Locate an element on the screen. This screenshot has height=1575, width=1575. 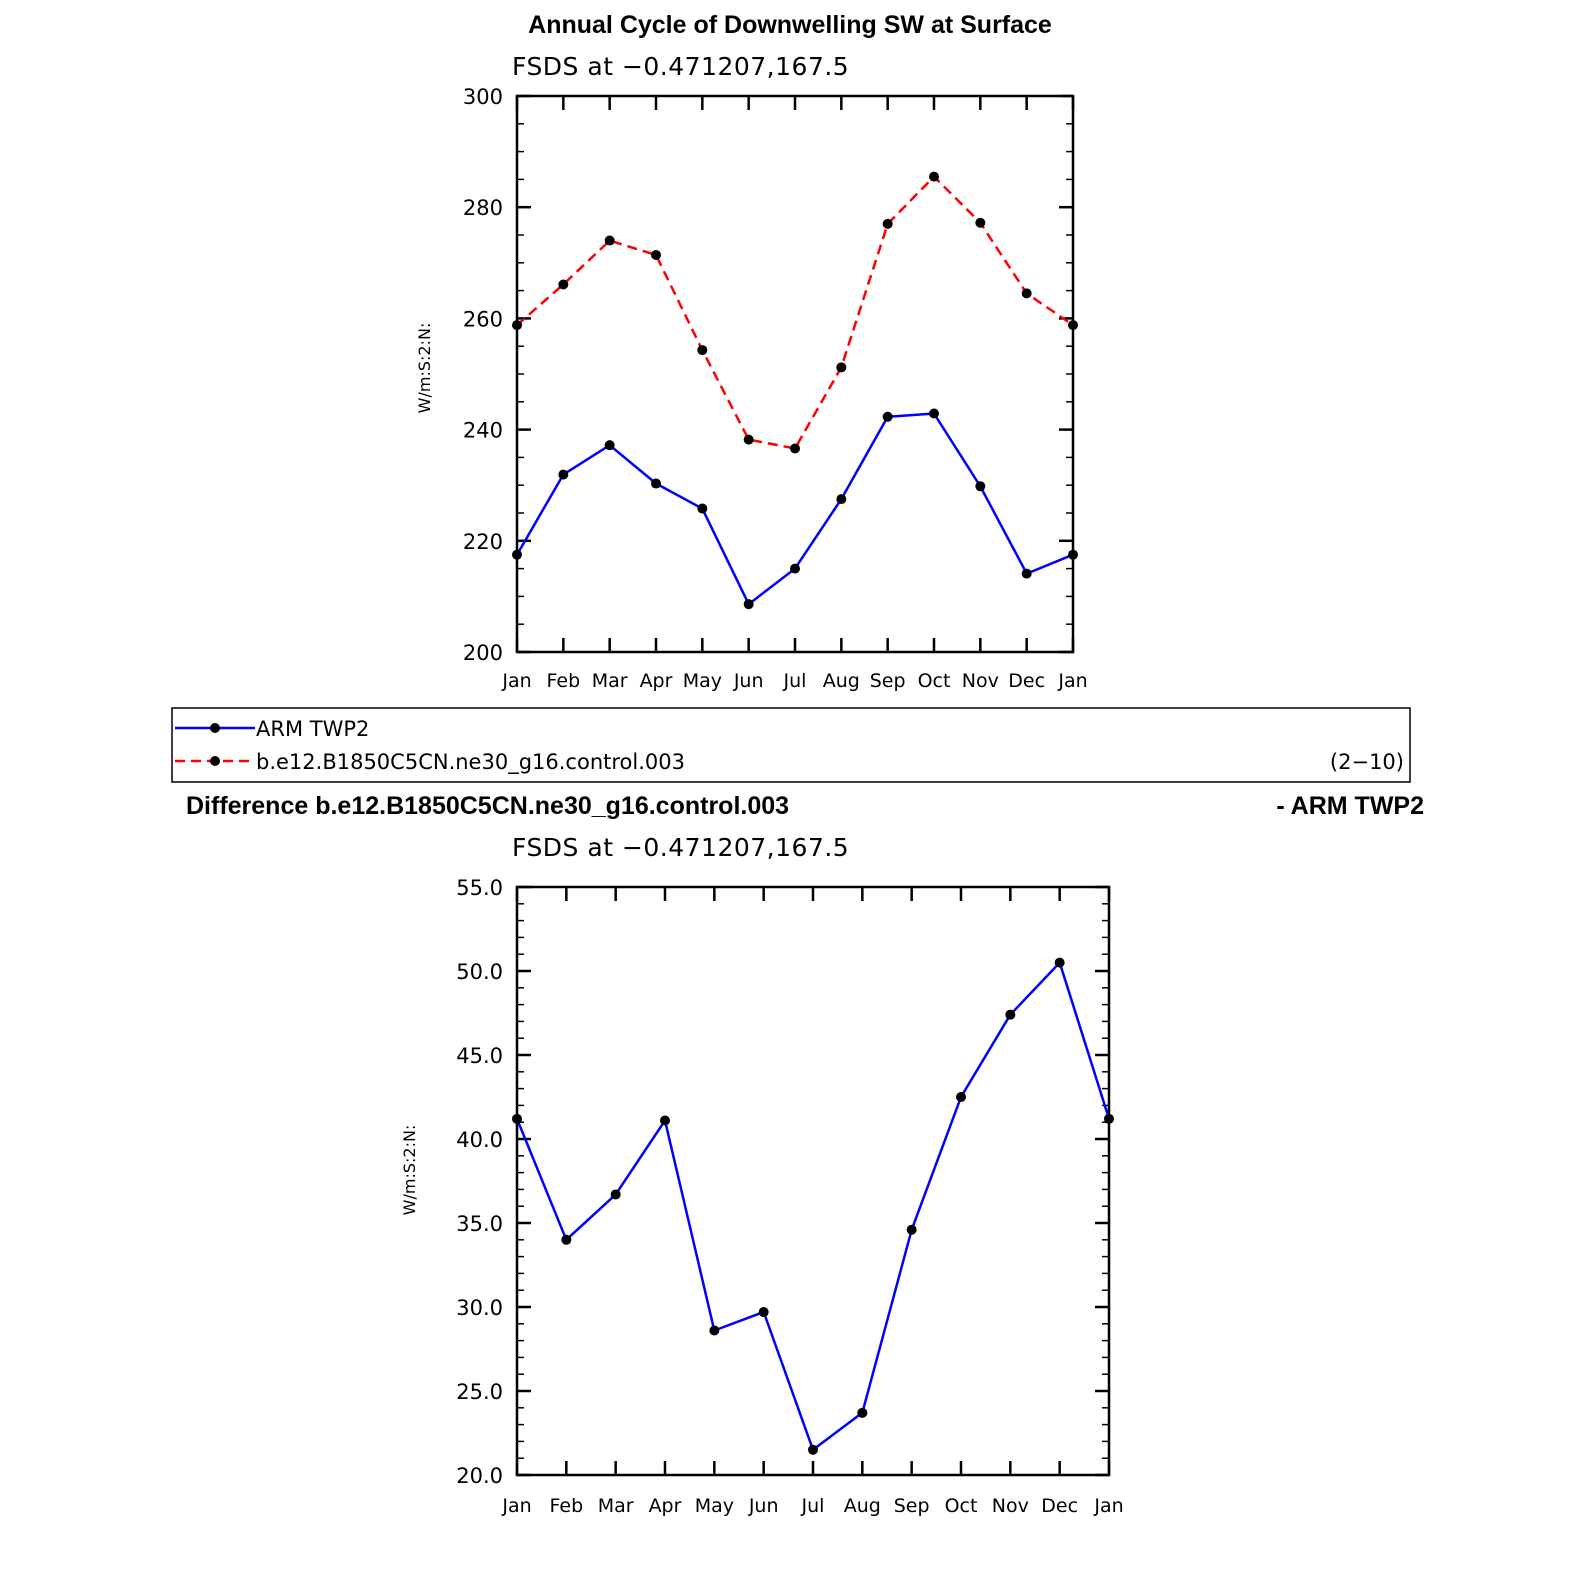
chart2-ytick-label: 30.0 is located at coordinates (479, 1308).